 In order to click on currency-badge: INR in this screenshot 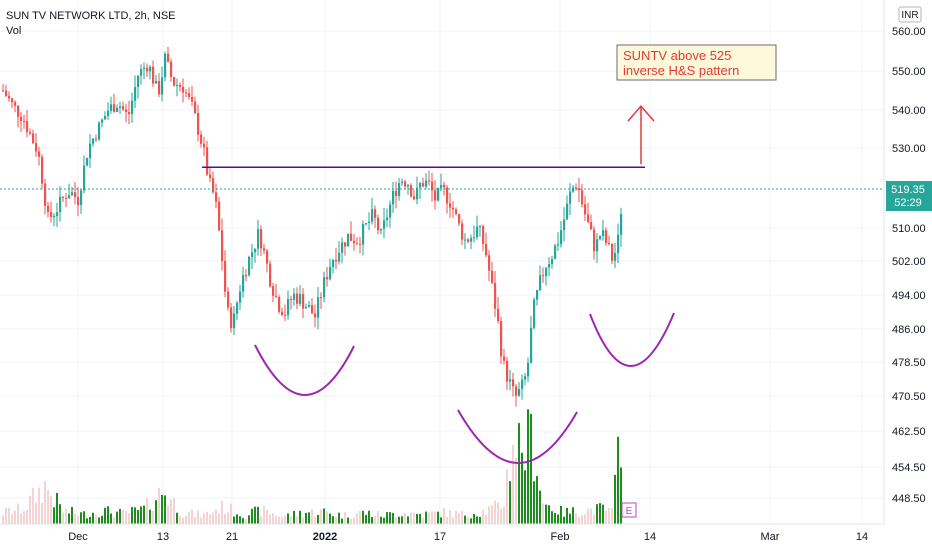, I will do `click(910, 14)`.